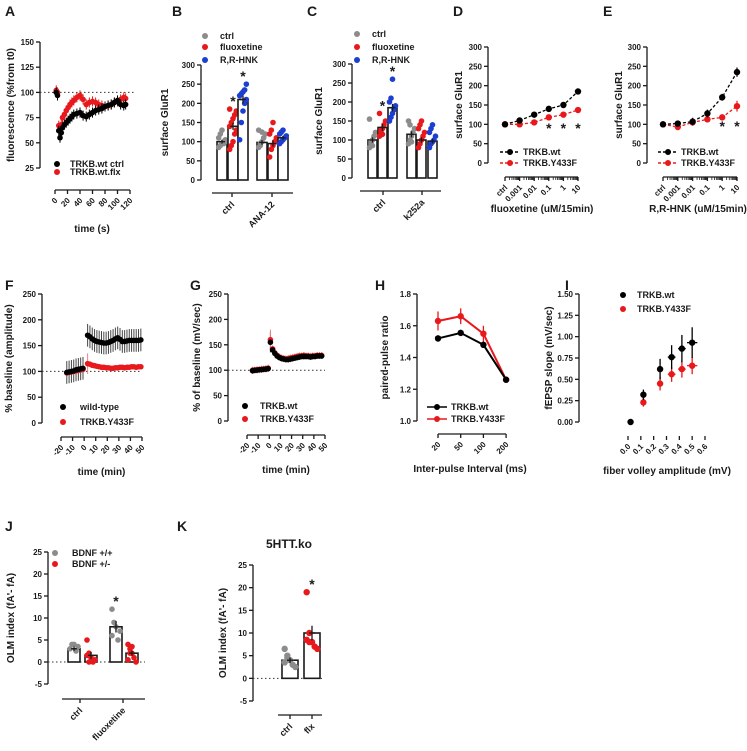 The height and width of the screenshot is (751, 747). What do you see at coordinates (469, 469) in the screenshot?
I see `x-axis-label: Inter-pulse Interval (ms)` at bounding box center [469, 469].